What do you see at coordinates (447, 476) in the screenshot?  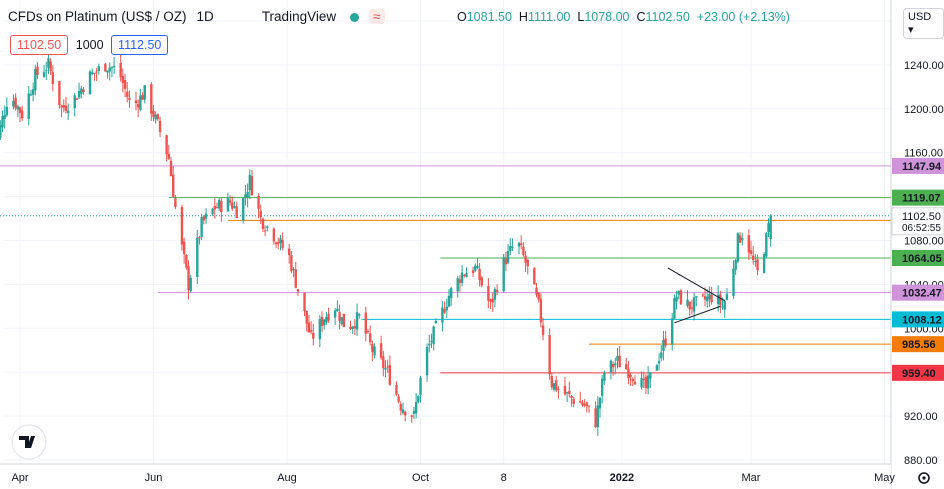 I see `time-axis: Apr Jun Aug Oct 8 2022 Mar May` at bounding box center [447, 476].